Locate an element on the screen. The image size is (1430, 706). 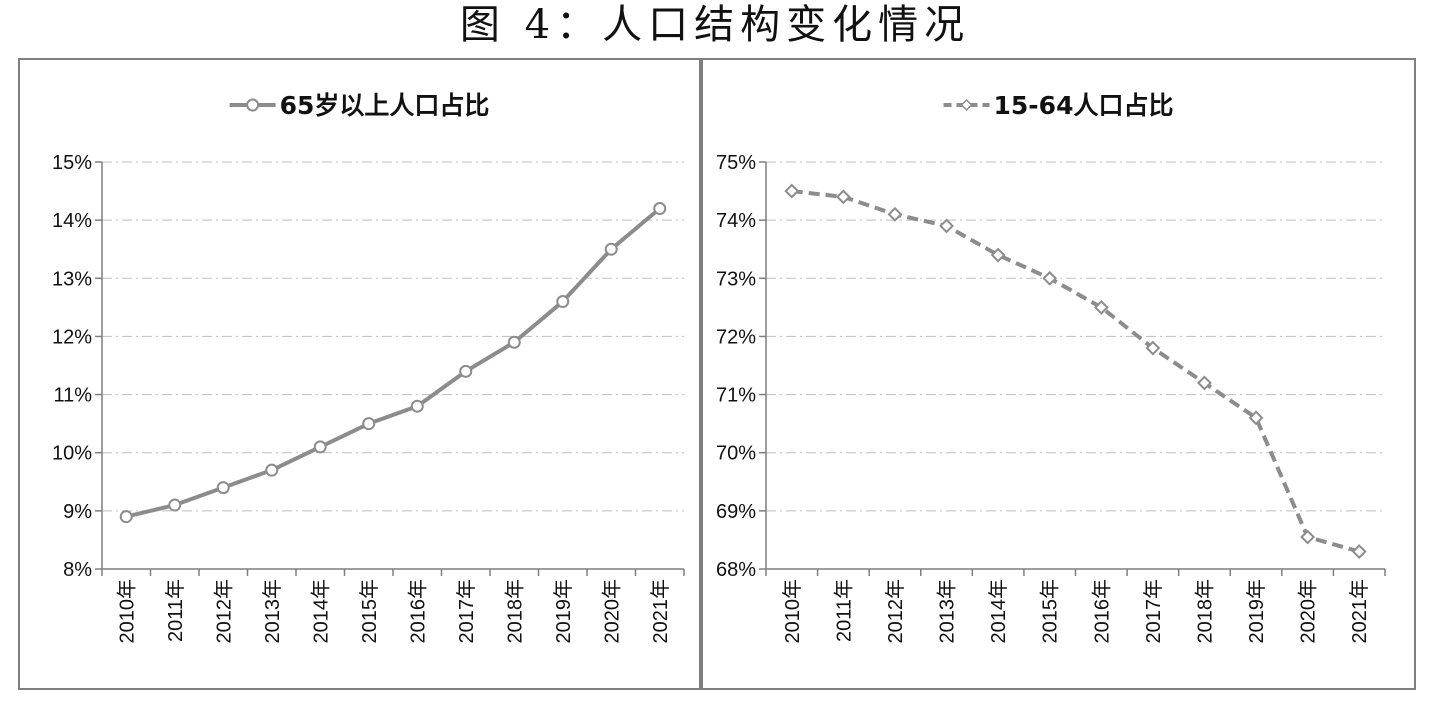
legend-label: 65岁以上人口占比 is located at coordinates (385, 105).